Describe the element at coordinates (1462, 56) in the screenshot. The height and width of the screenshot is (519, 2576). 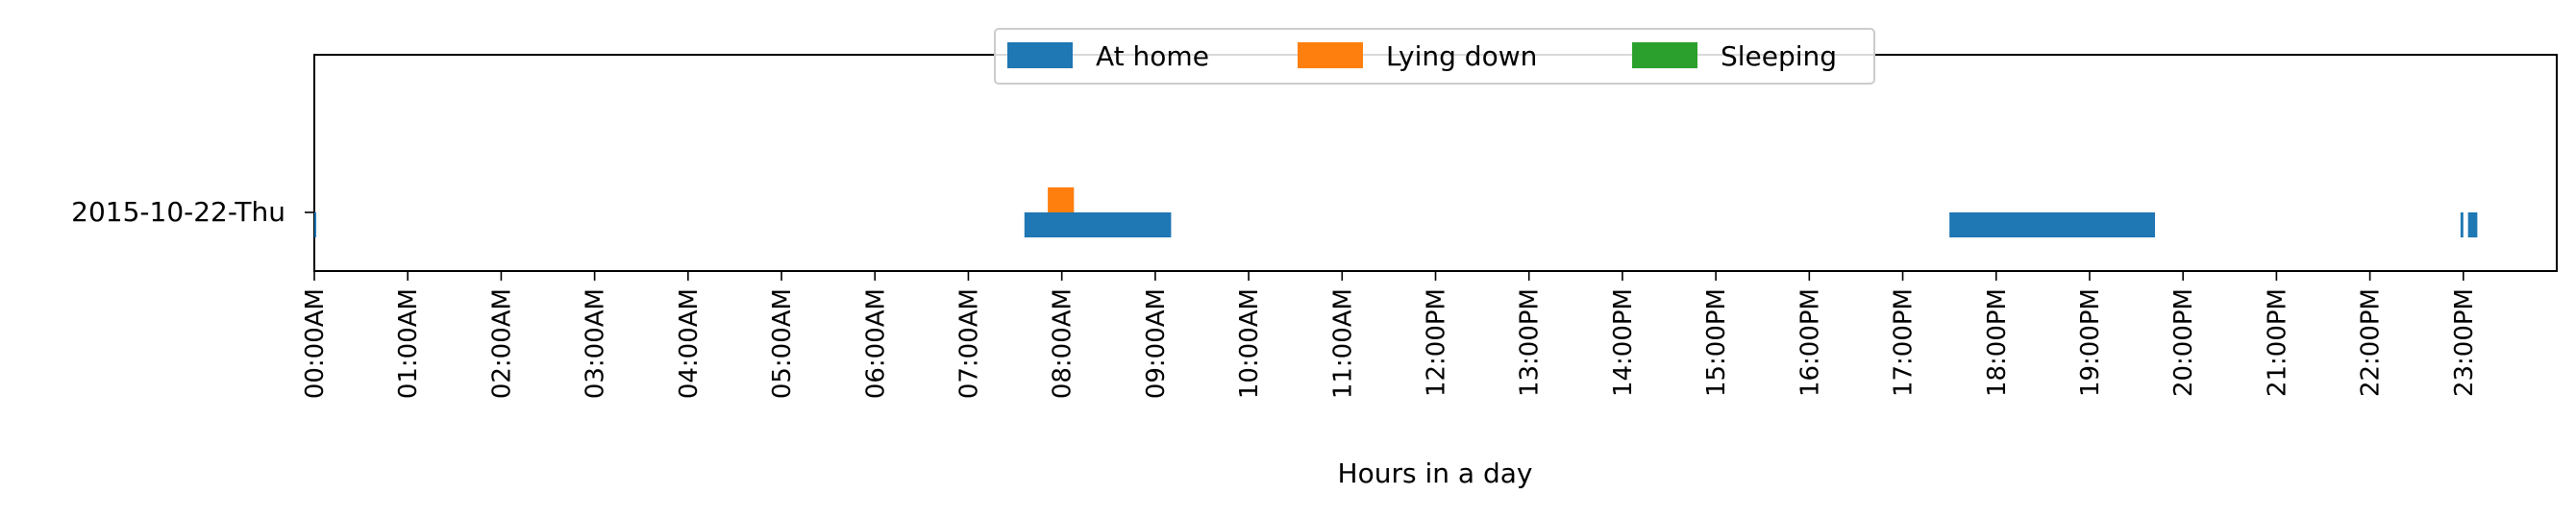
I see `legend-label: Lying down` at that location.